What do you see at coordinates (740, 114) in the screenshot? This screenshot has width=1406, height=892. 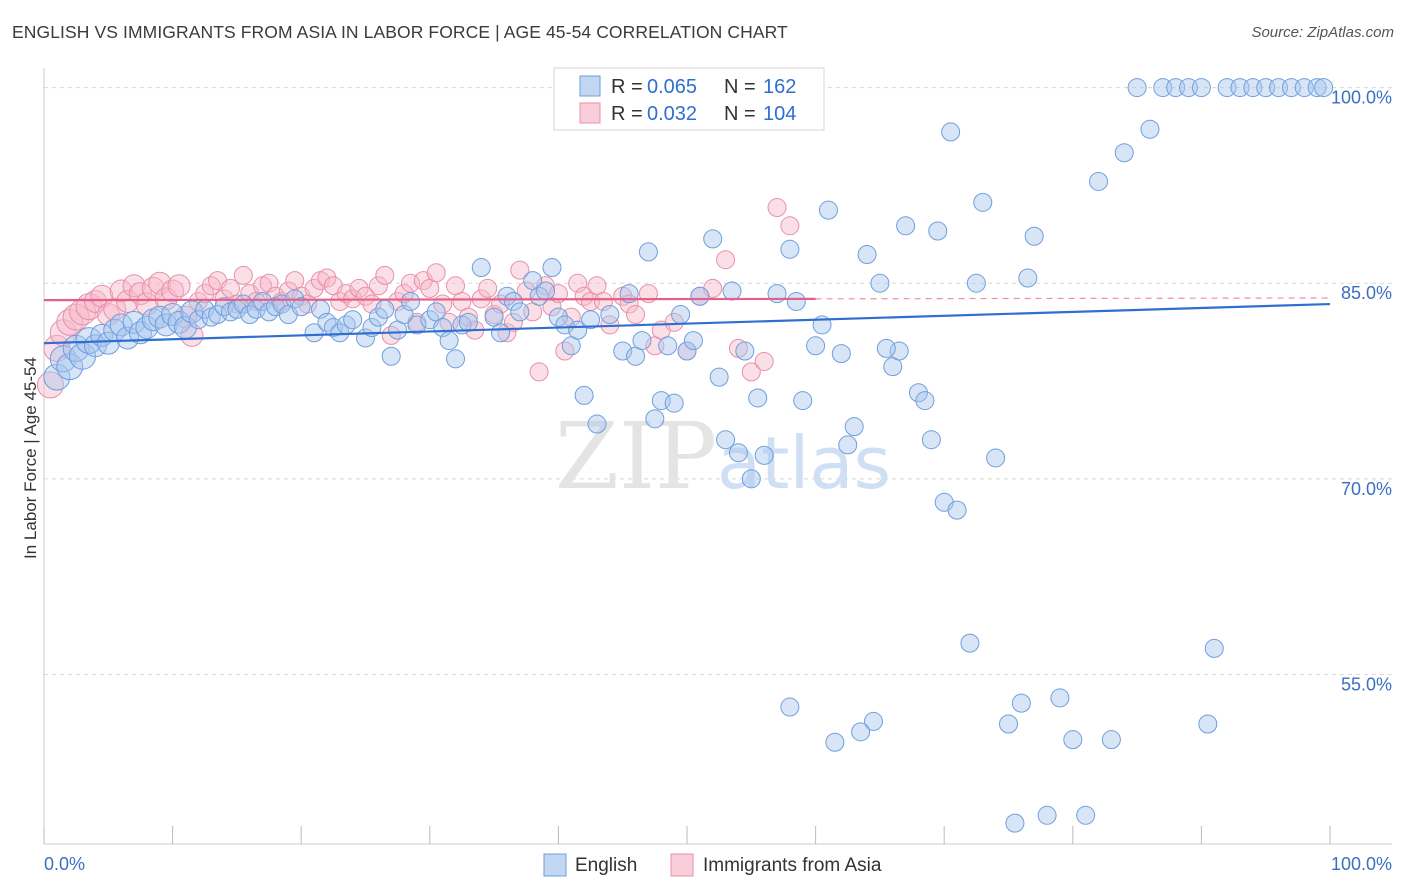 I see `stats-n-label-asia: N =` at bounding box center [740, 114].